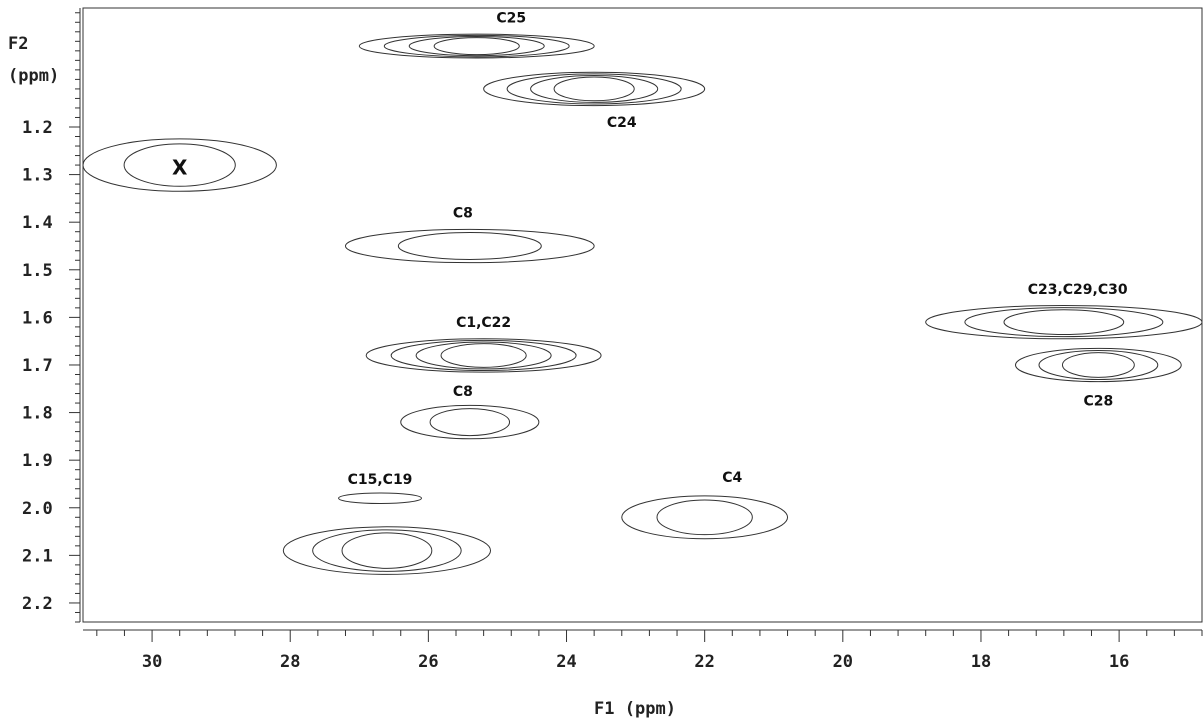 This screenshot has width=1204, height=725. I want to click on x-tick-label: 20, so click(843, 662).